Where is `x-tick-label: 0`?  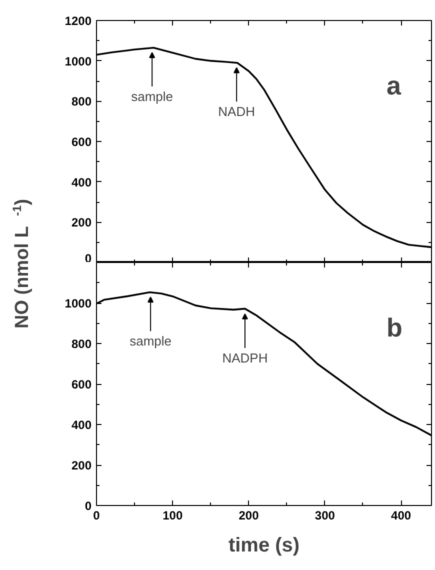 x-tick-label: 0 is located at coordinates (96, 515).